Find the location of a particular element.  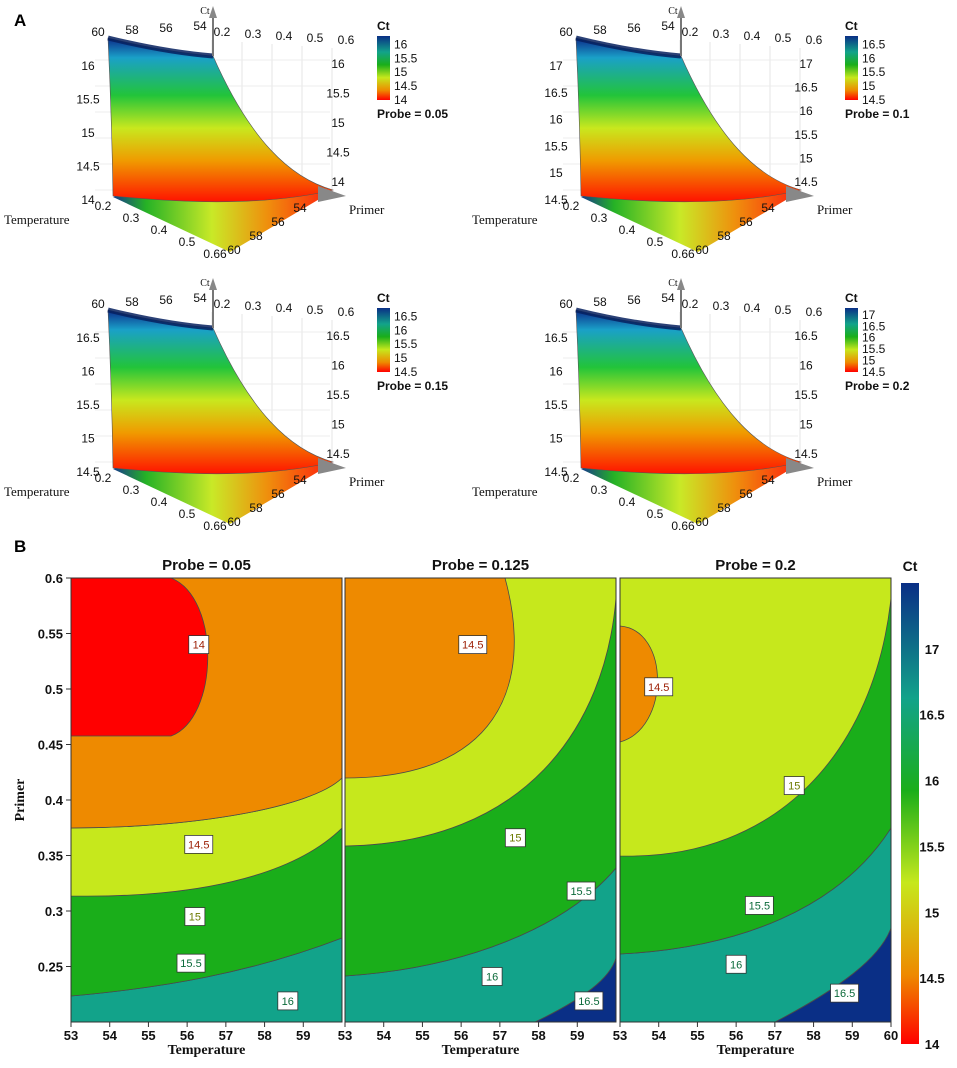

probe-label: Probe = 0.05 is located at coordinates (412, 114).